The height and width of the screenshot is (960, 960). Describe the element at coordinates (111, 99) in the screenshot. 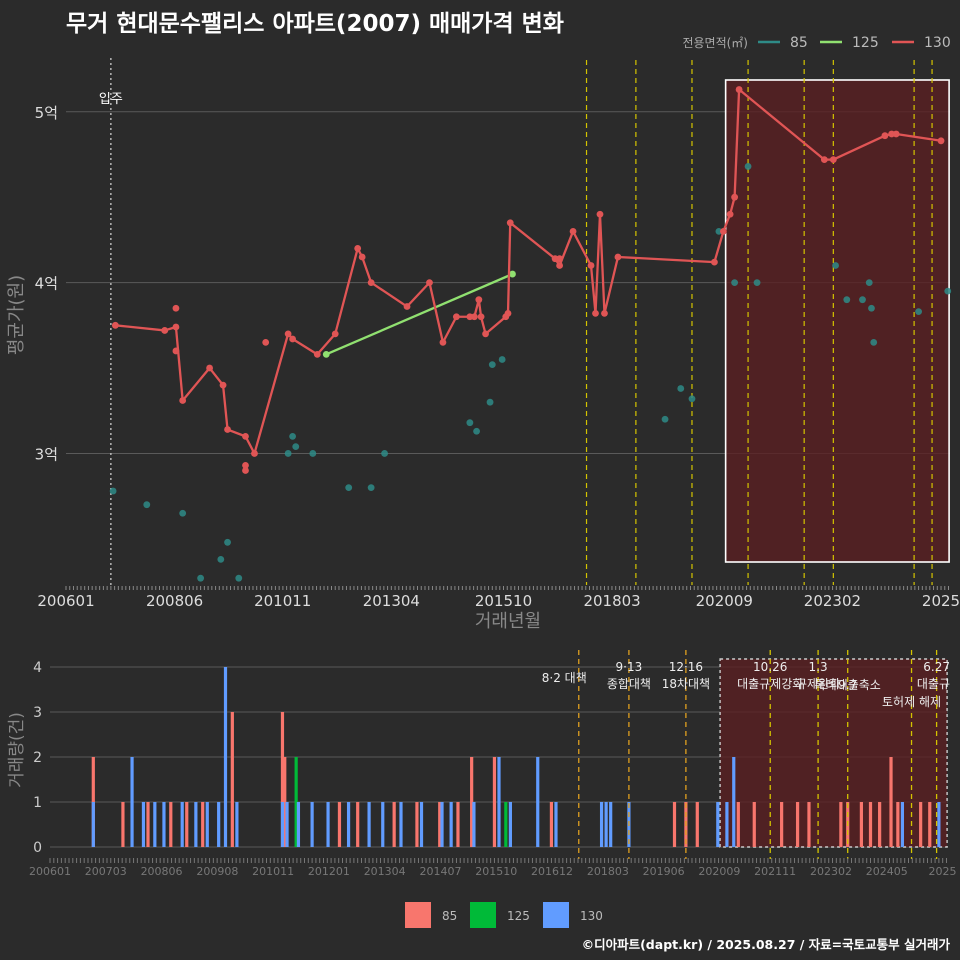

I see `movein-label: 입주` at that location.